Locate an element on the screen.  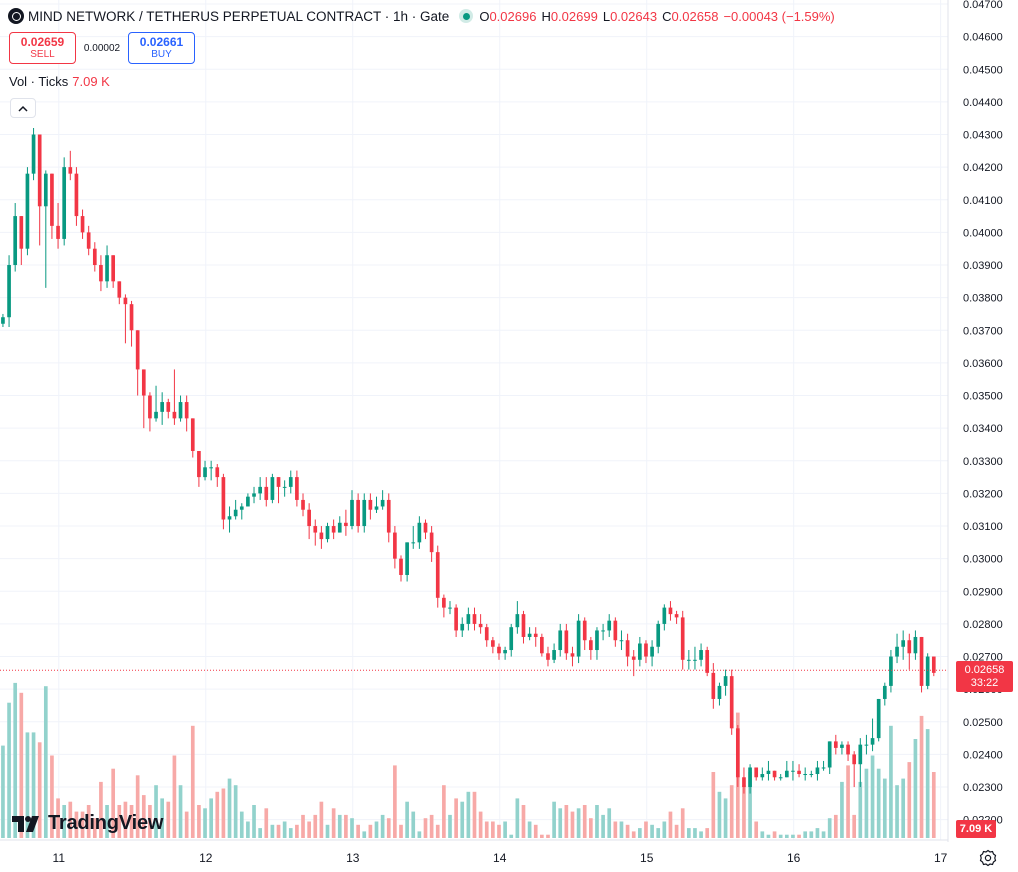
time-tick-label: 14 is located at coordinates (500, 858).